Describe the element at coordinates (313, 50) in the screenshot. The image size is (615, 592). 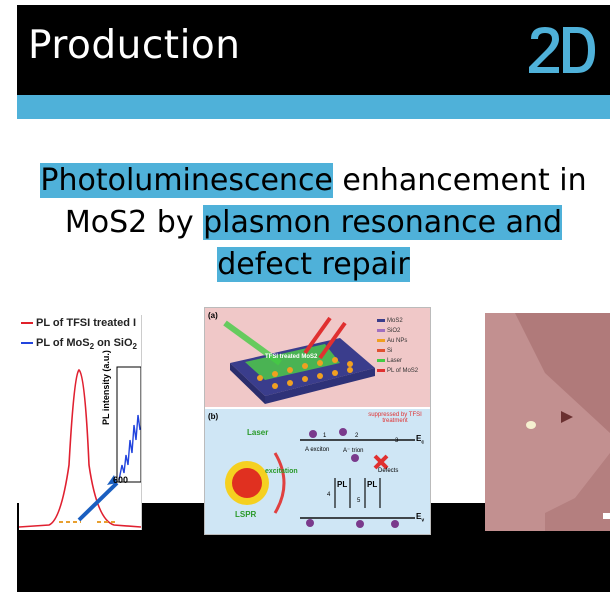
I see `header-bar: Production` at that location.